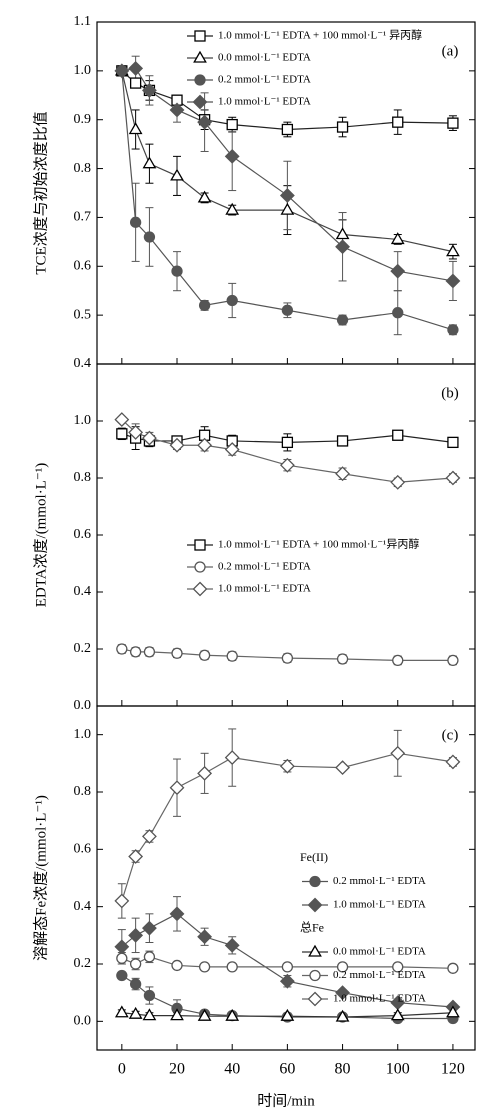 This screenshot has width=488, height=1117. Describe the element at coordinates (40, 878) in the screenshot. I see `y-axis-label: 溶解态Fe浓度/(mmol·L⁻¹)` at that location.